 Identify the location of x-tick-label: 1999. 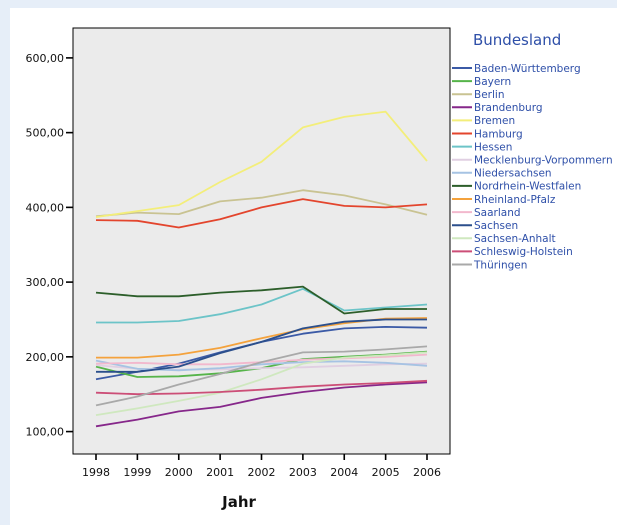
(137, 472).